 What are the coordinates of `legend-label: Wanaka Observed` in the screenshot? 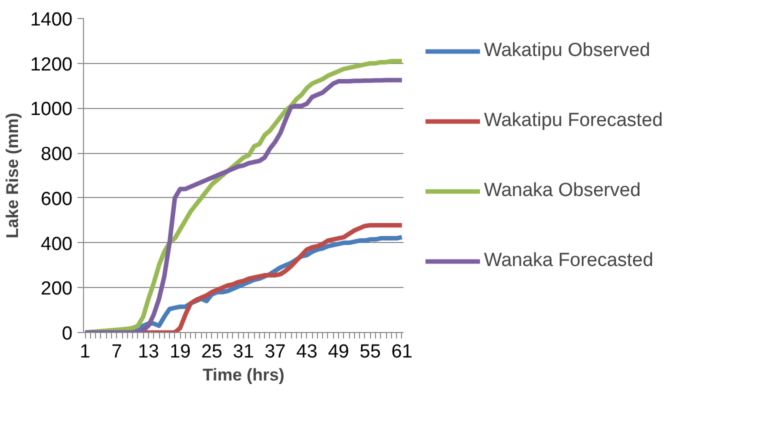 It's located at (562, 191).